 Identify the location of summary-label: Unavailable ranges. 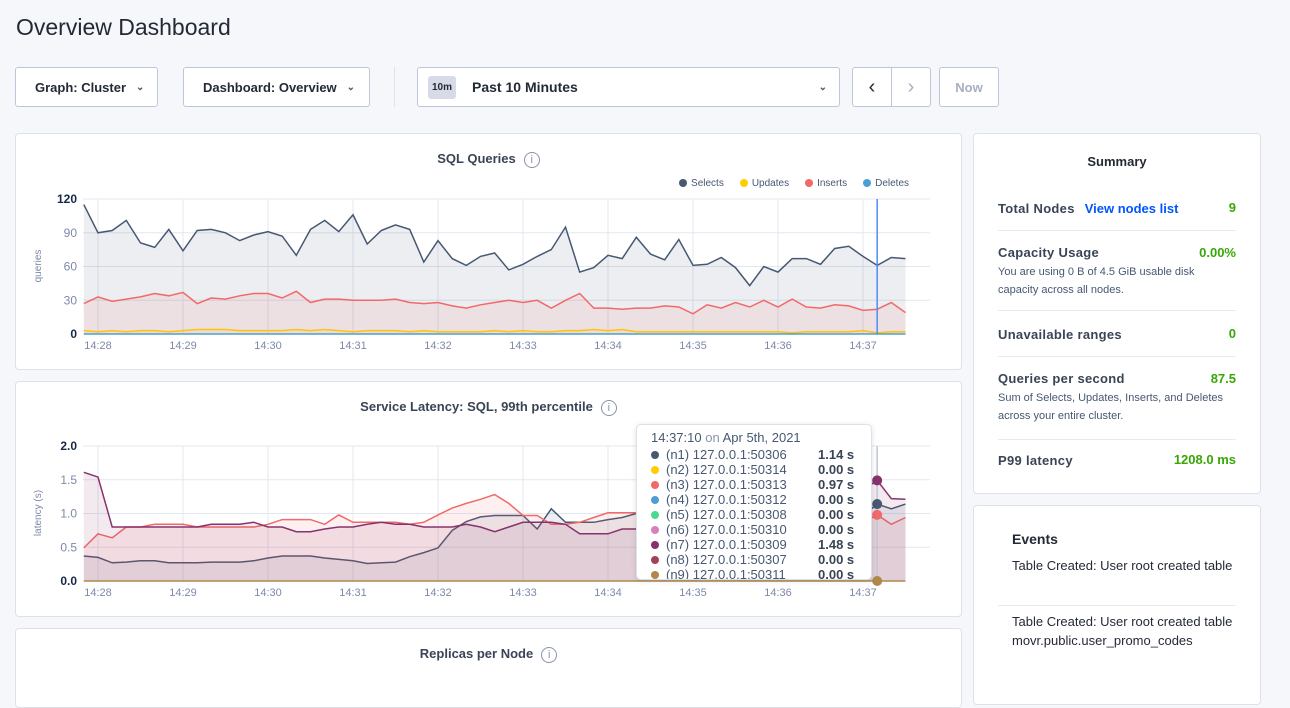
(1060, 334).